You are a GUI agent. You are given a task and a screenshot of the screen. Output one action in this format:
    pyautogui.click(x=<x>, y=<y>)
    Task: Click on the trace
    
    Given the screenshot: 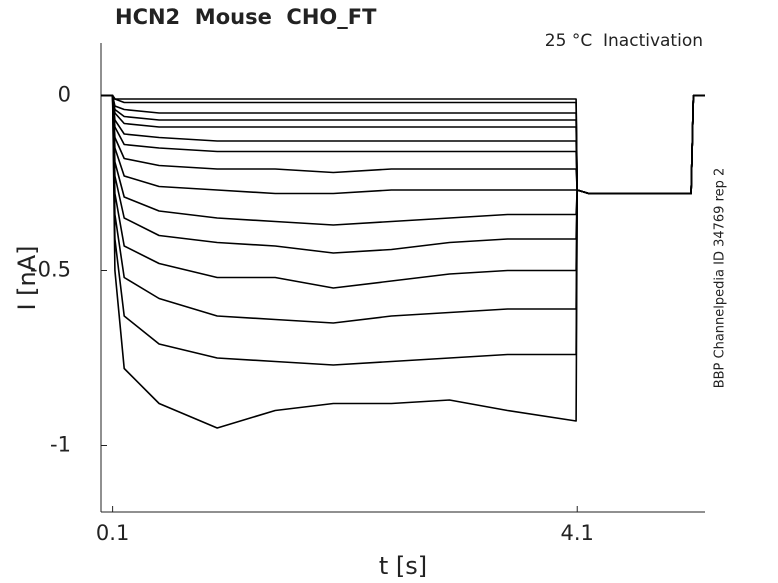 What is the action you would take?
    pyautogui.click(x=403, y=144)
    